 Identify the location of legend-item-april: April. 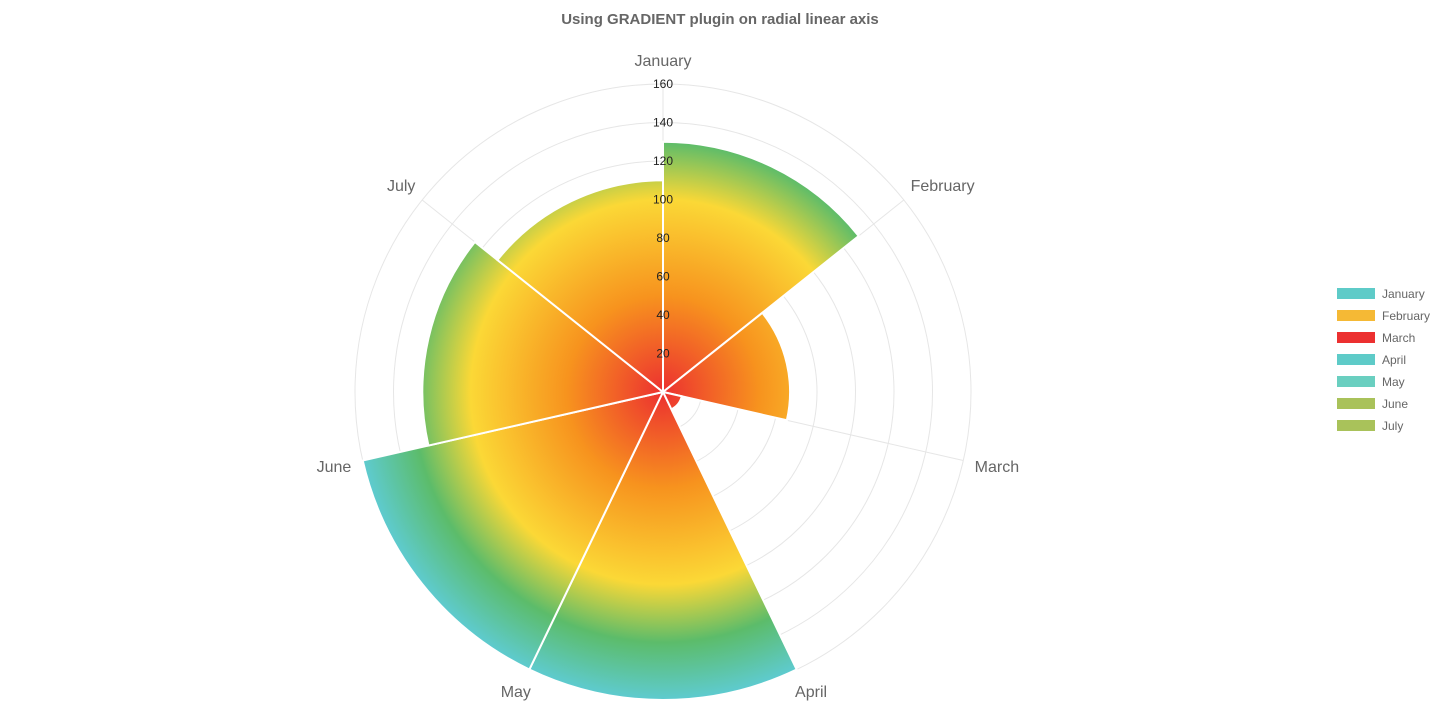
(1371, 360).